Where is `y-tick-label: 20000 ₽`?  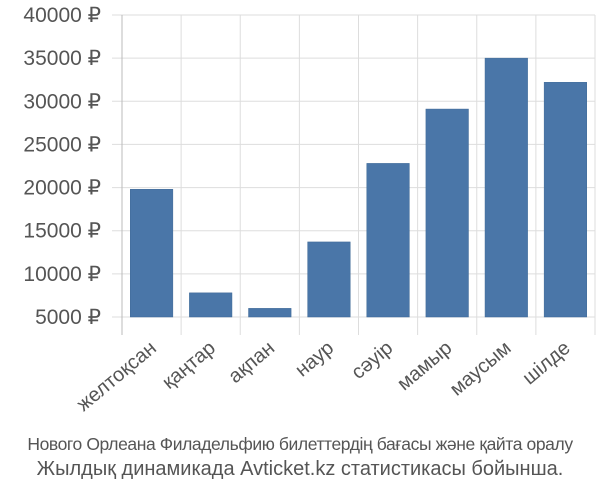 y-tick-label: 20000 ₽ is located at coordinates (62, 188).